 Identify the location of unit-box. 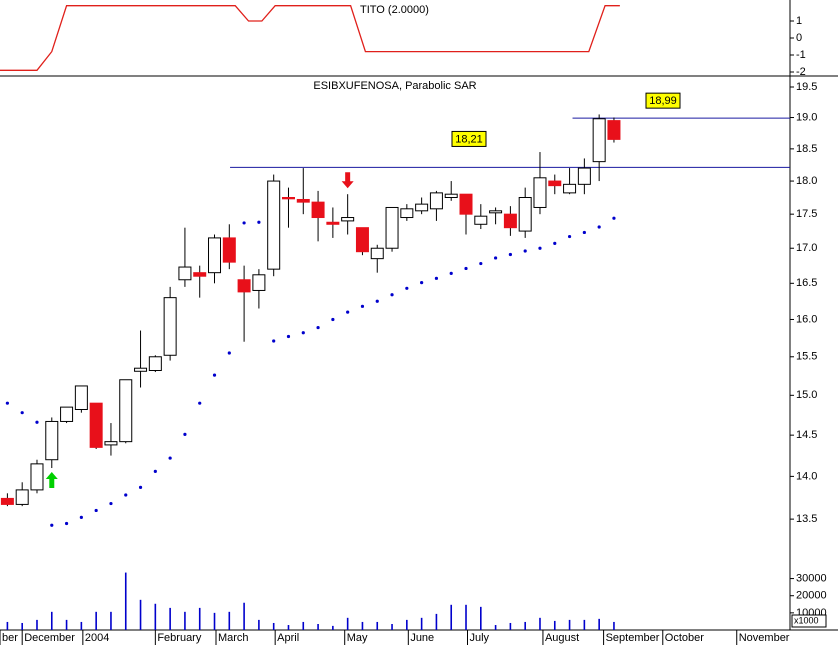
(809, 621).